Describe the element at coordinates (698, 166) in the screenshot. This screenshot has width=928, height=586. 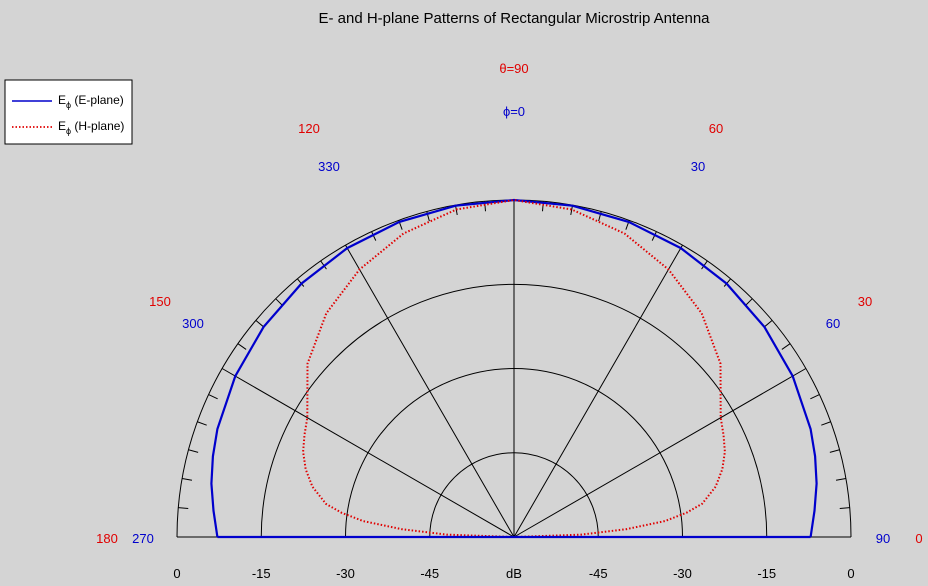
I see `phi-tick-label: 30` at that location.